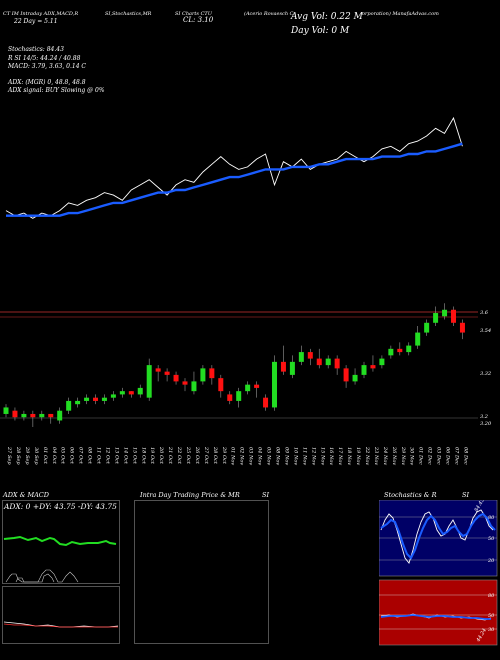 This screenshot has height=660, width=500. Describe the element at coordinates (340, 456) in the screenshot. I see `date-label: 17 Nov` at that location.